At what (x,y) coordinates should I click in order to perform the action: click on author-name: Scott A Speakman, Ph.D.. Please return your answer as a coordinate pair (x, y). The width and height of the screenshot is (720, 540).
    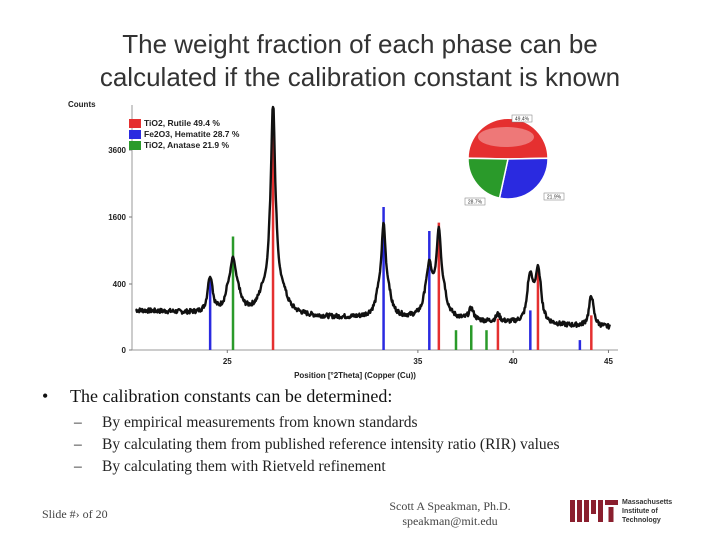
    Looking at the image, I should click on (450, 506).